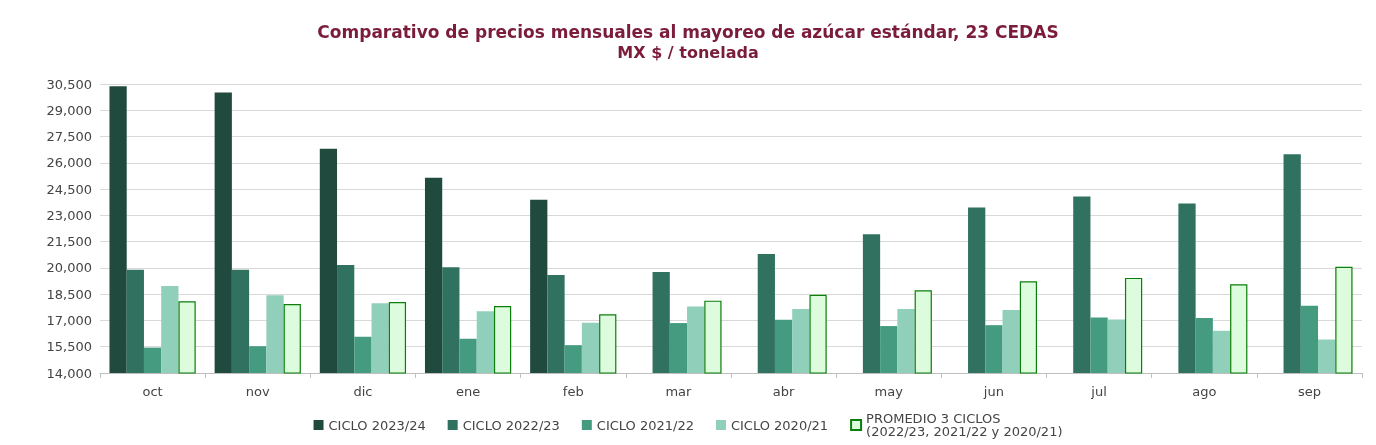 This screenshot has width=1376, height=445. What do you see at coordinates (69, 137) in the screenshot?
I see `y-tick-label: 27,500` at bounding box center [69, 137].